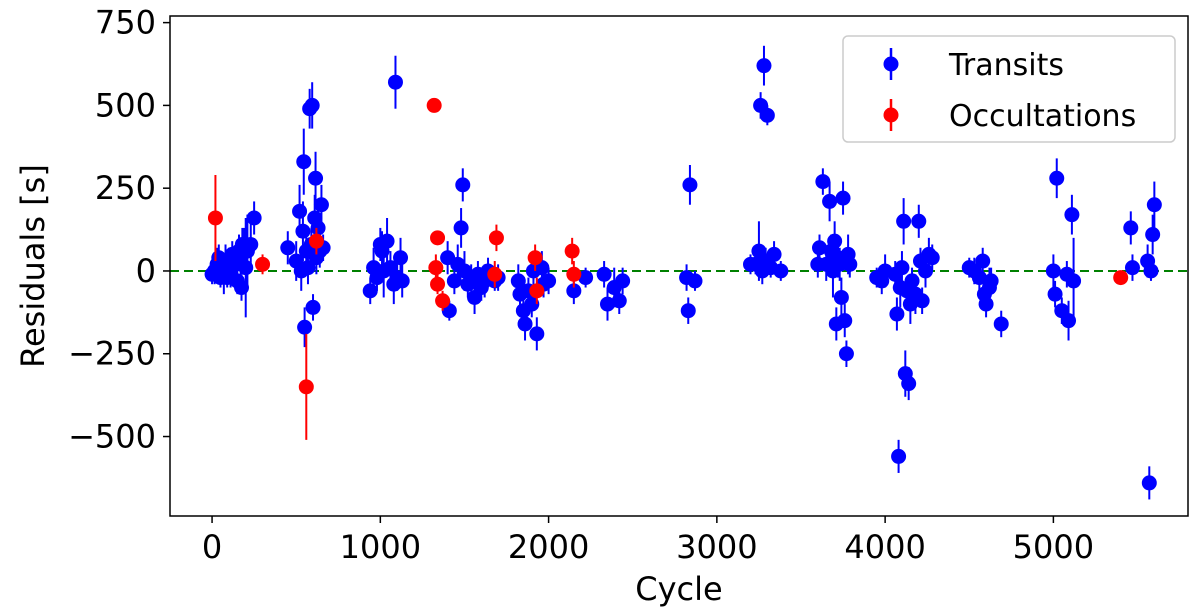 The height and width of the screenshot is (614, 1200). What do you see at coordinates (884, 547) in the screenshot?
I see `x-tick-label: 4000` at bounding box center [884, 547].